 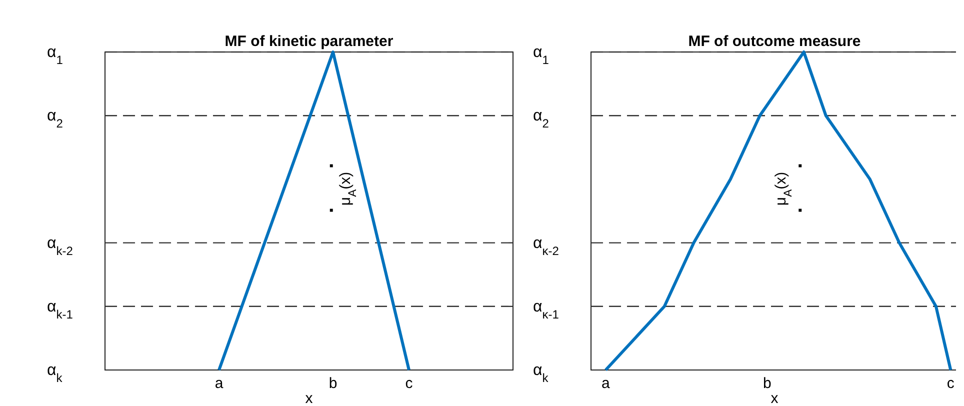 What do you see at coordinates (774, 41) in the screenshot?
I see `chart-title: MF of outcome measure` at bounding box center [774, 41].